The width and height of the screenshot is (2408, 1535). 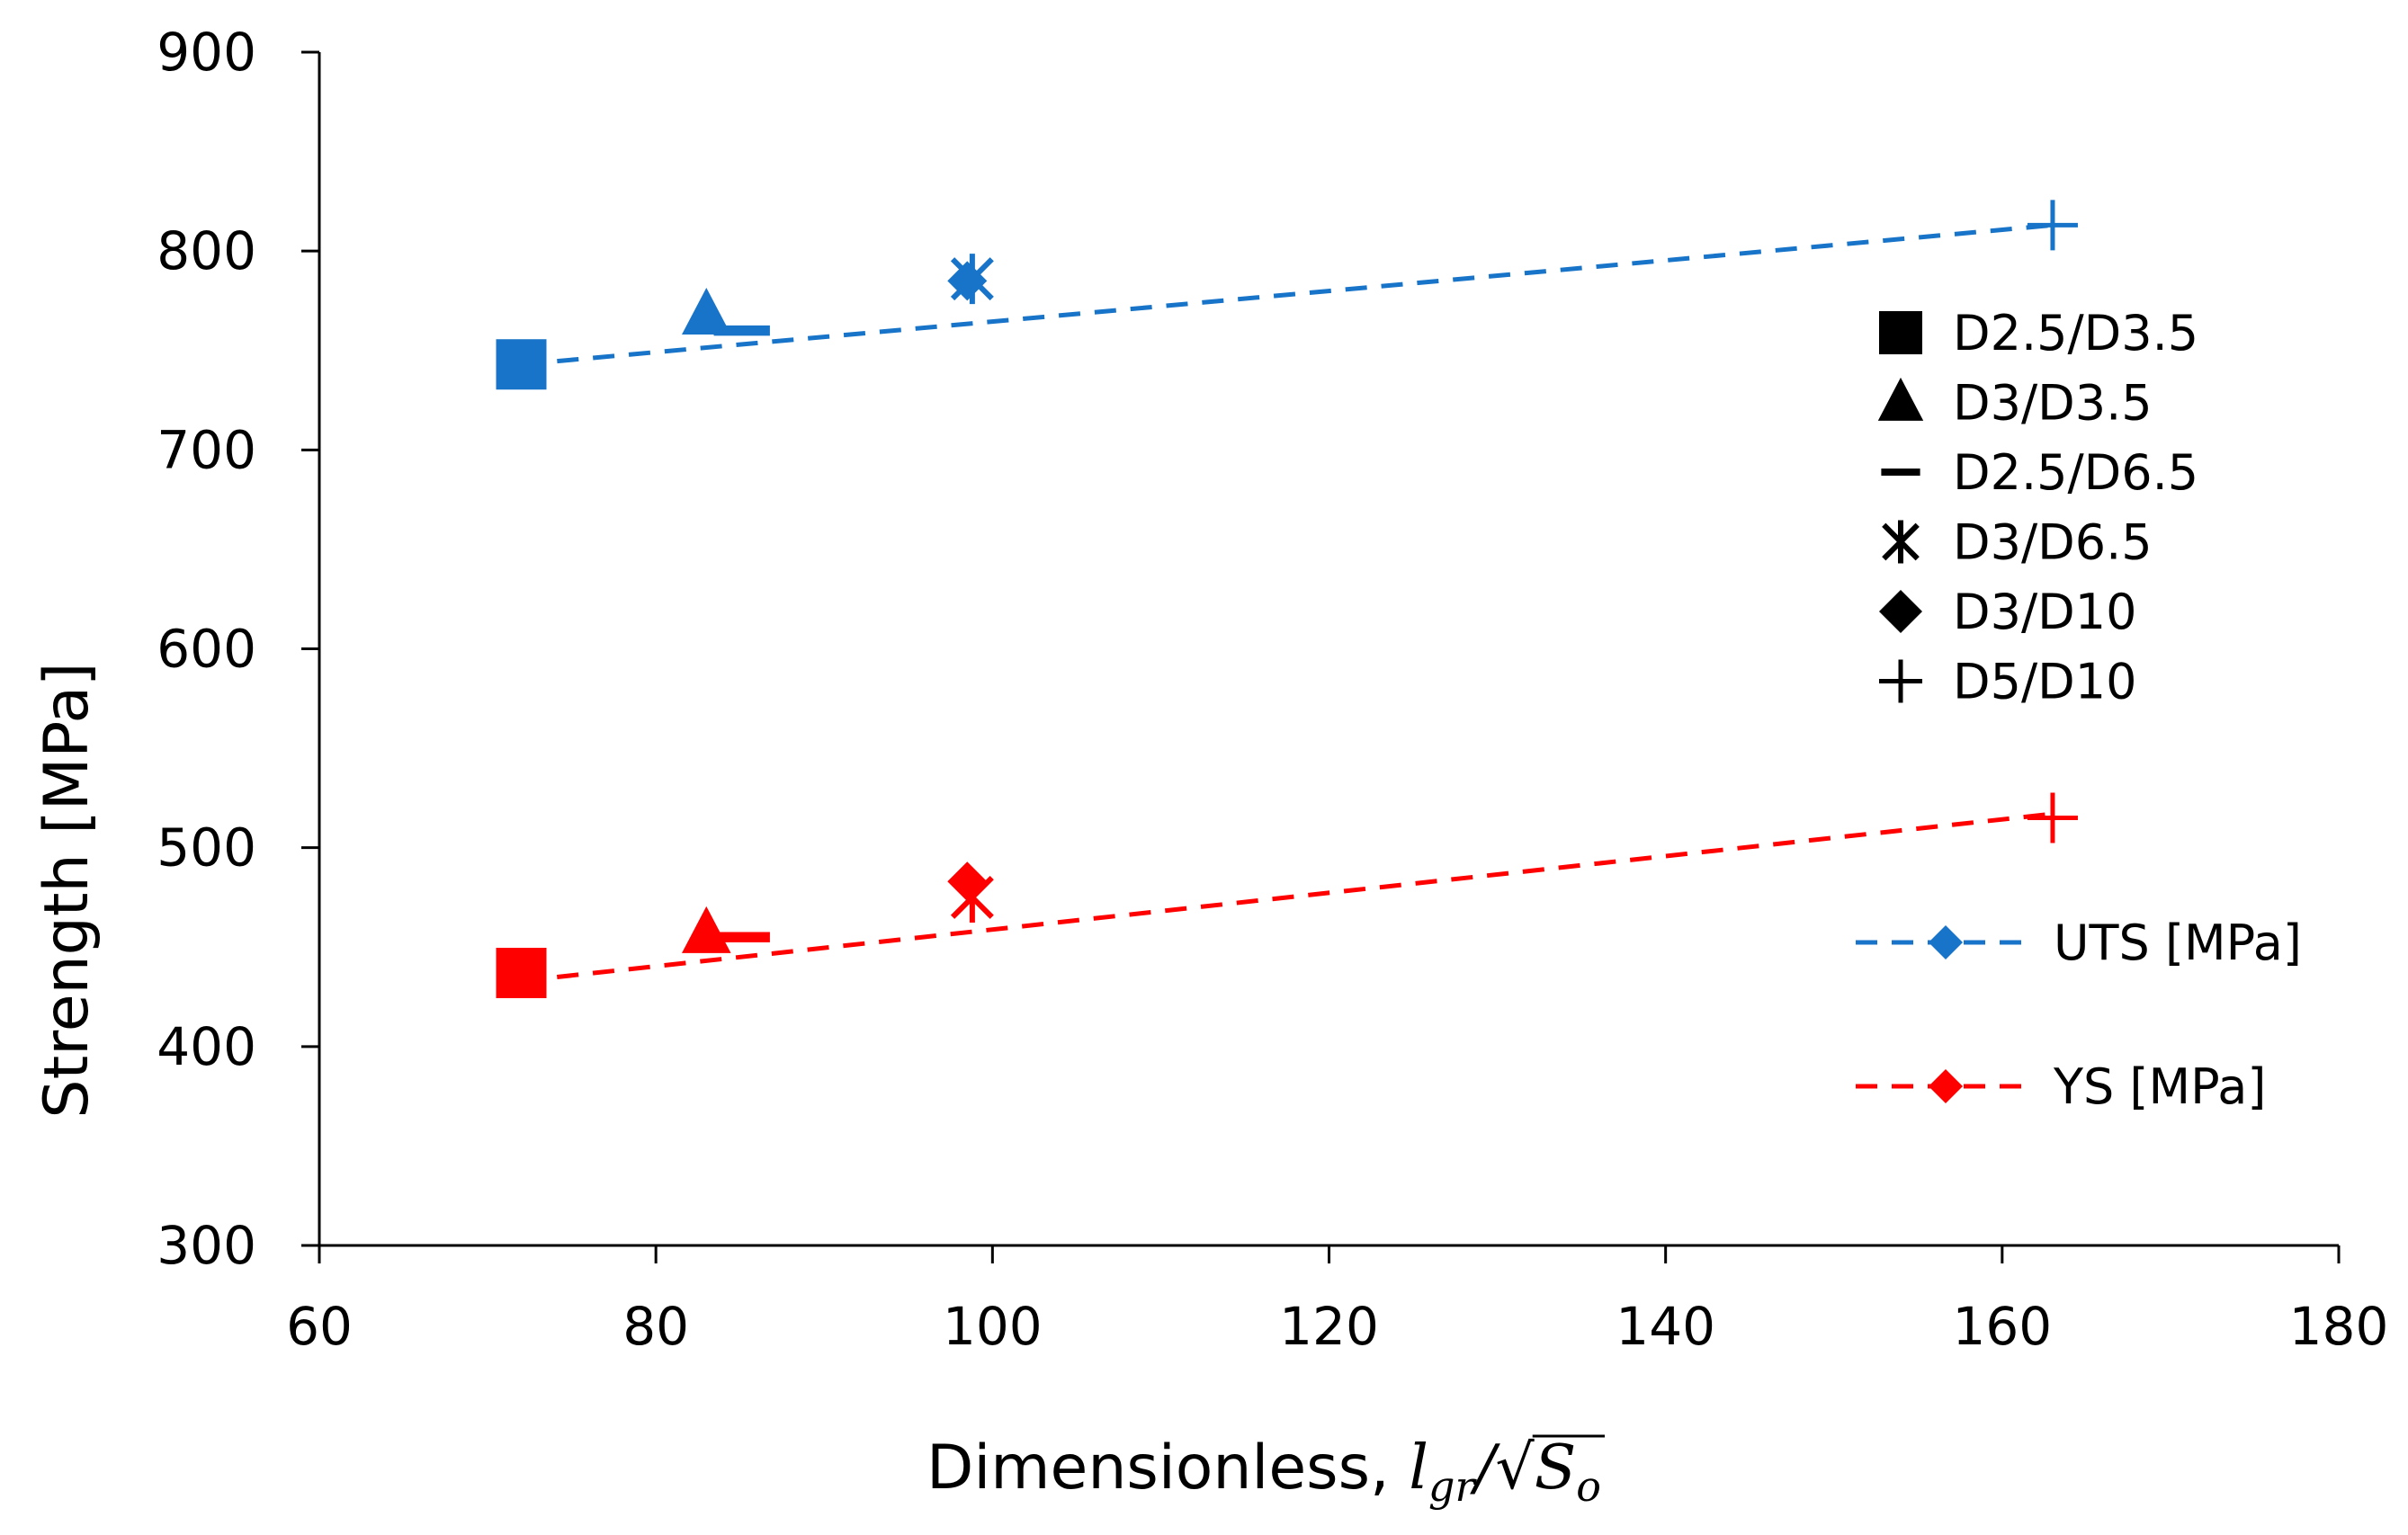 I want to click on point-uts-d3-d3.5, so click(x=706, y=311).